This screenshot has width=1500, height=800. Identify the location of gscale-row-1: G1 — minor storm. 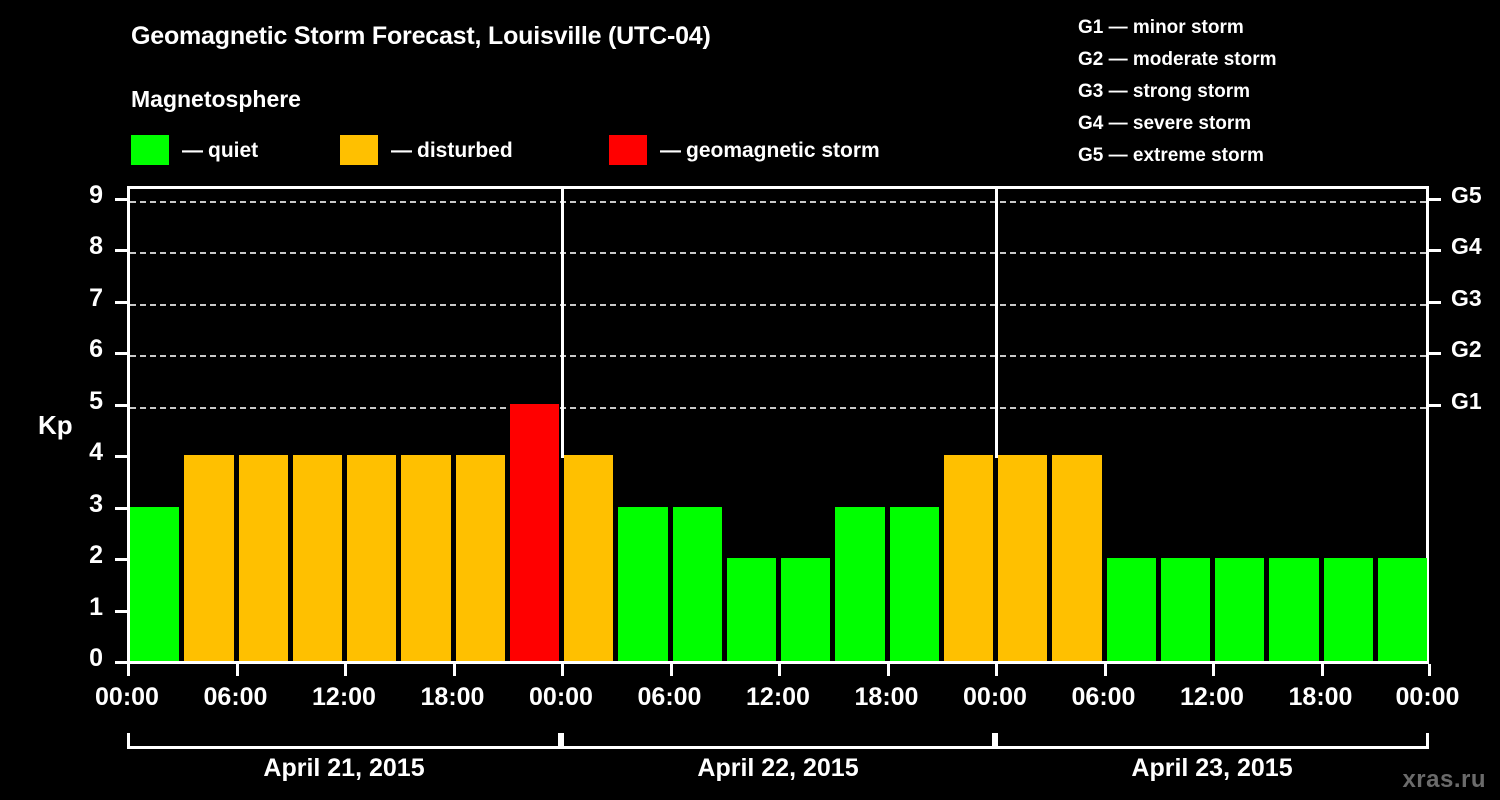
(1161, 27).